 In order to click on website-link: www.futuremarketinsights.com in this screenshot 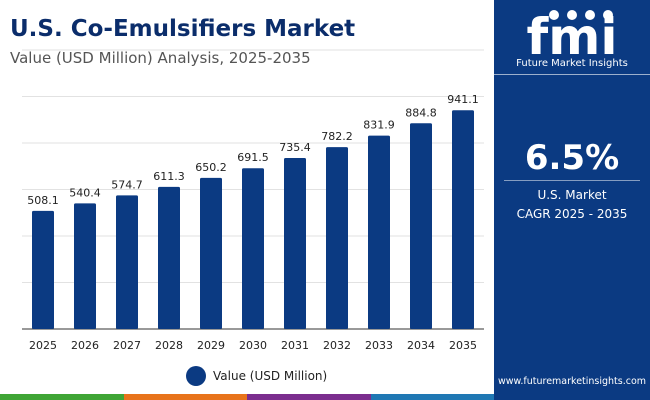, I will do `click(572, 381)`.